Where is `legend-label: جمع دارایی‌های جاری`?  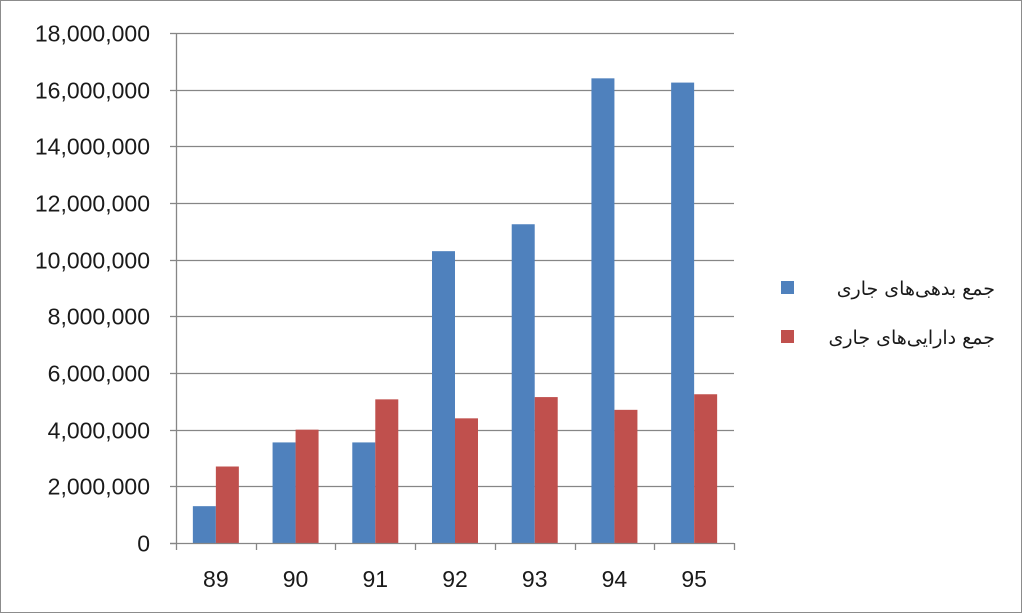 legend-label: جمع دارایی‌های جاری is located at coordinates (911, 338).